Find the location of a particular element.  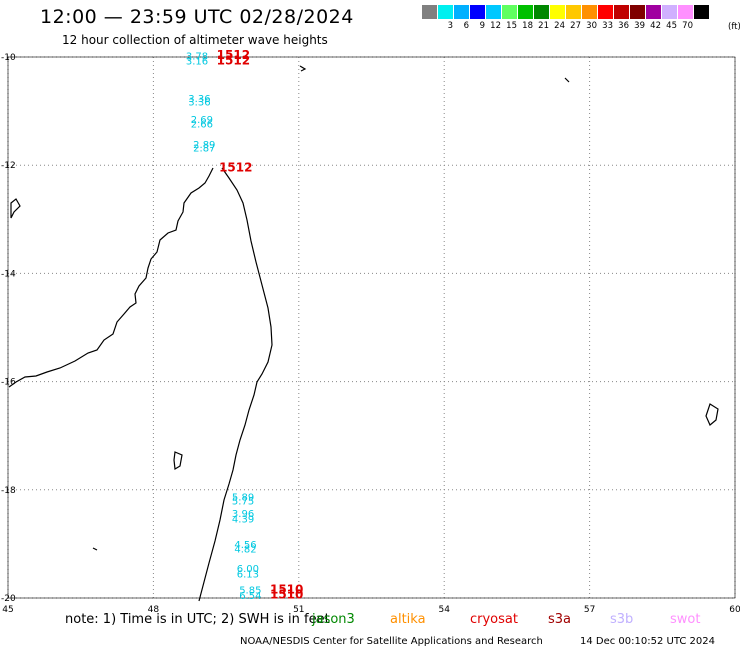

wave-height-label: 5.89 is located at coordinates (243, 498).